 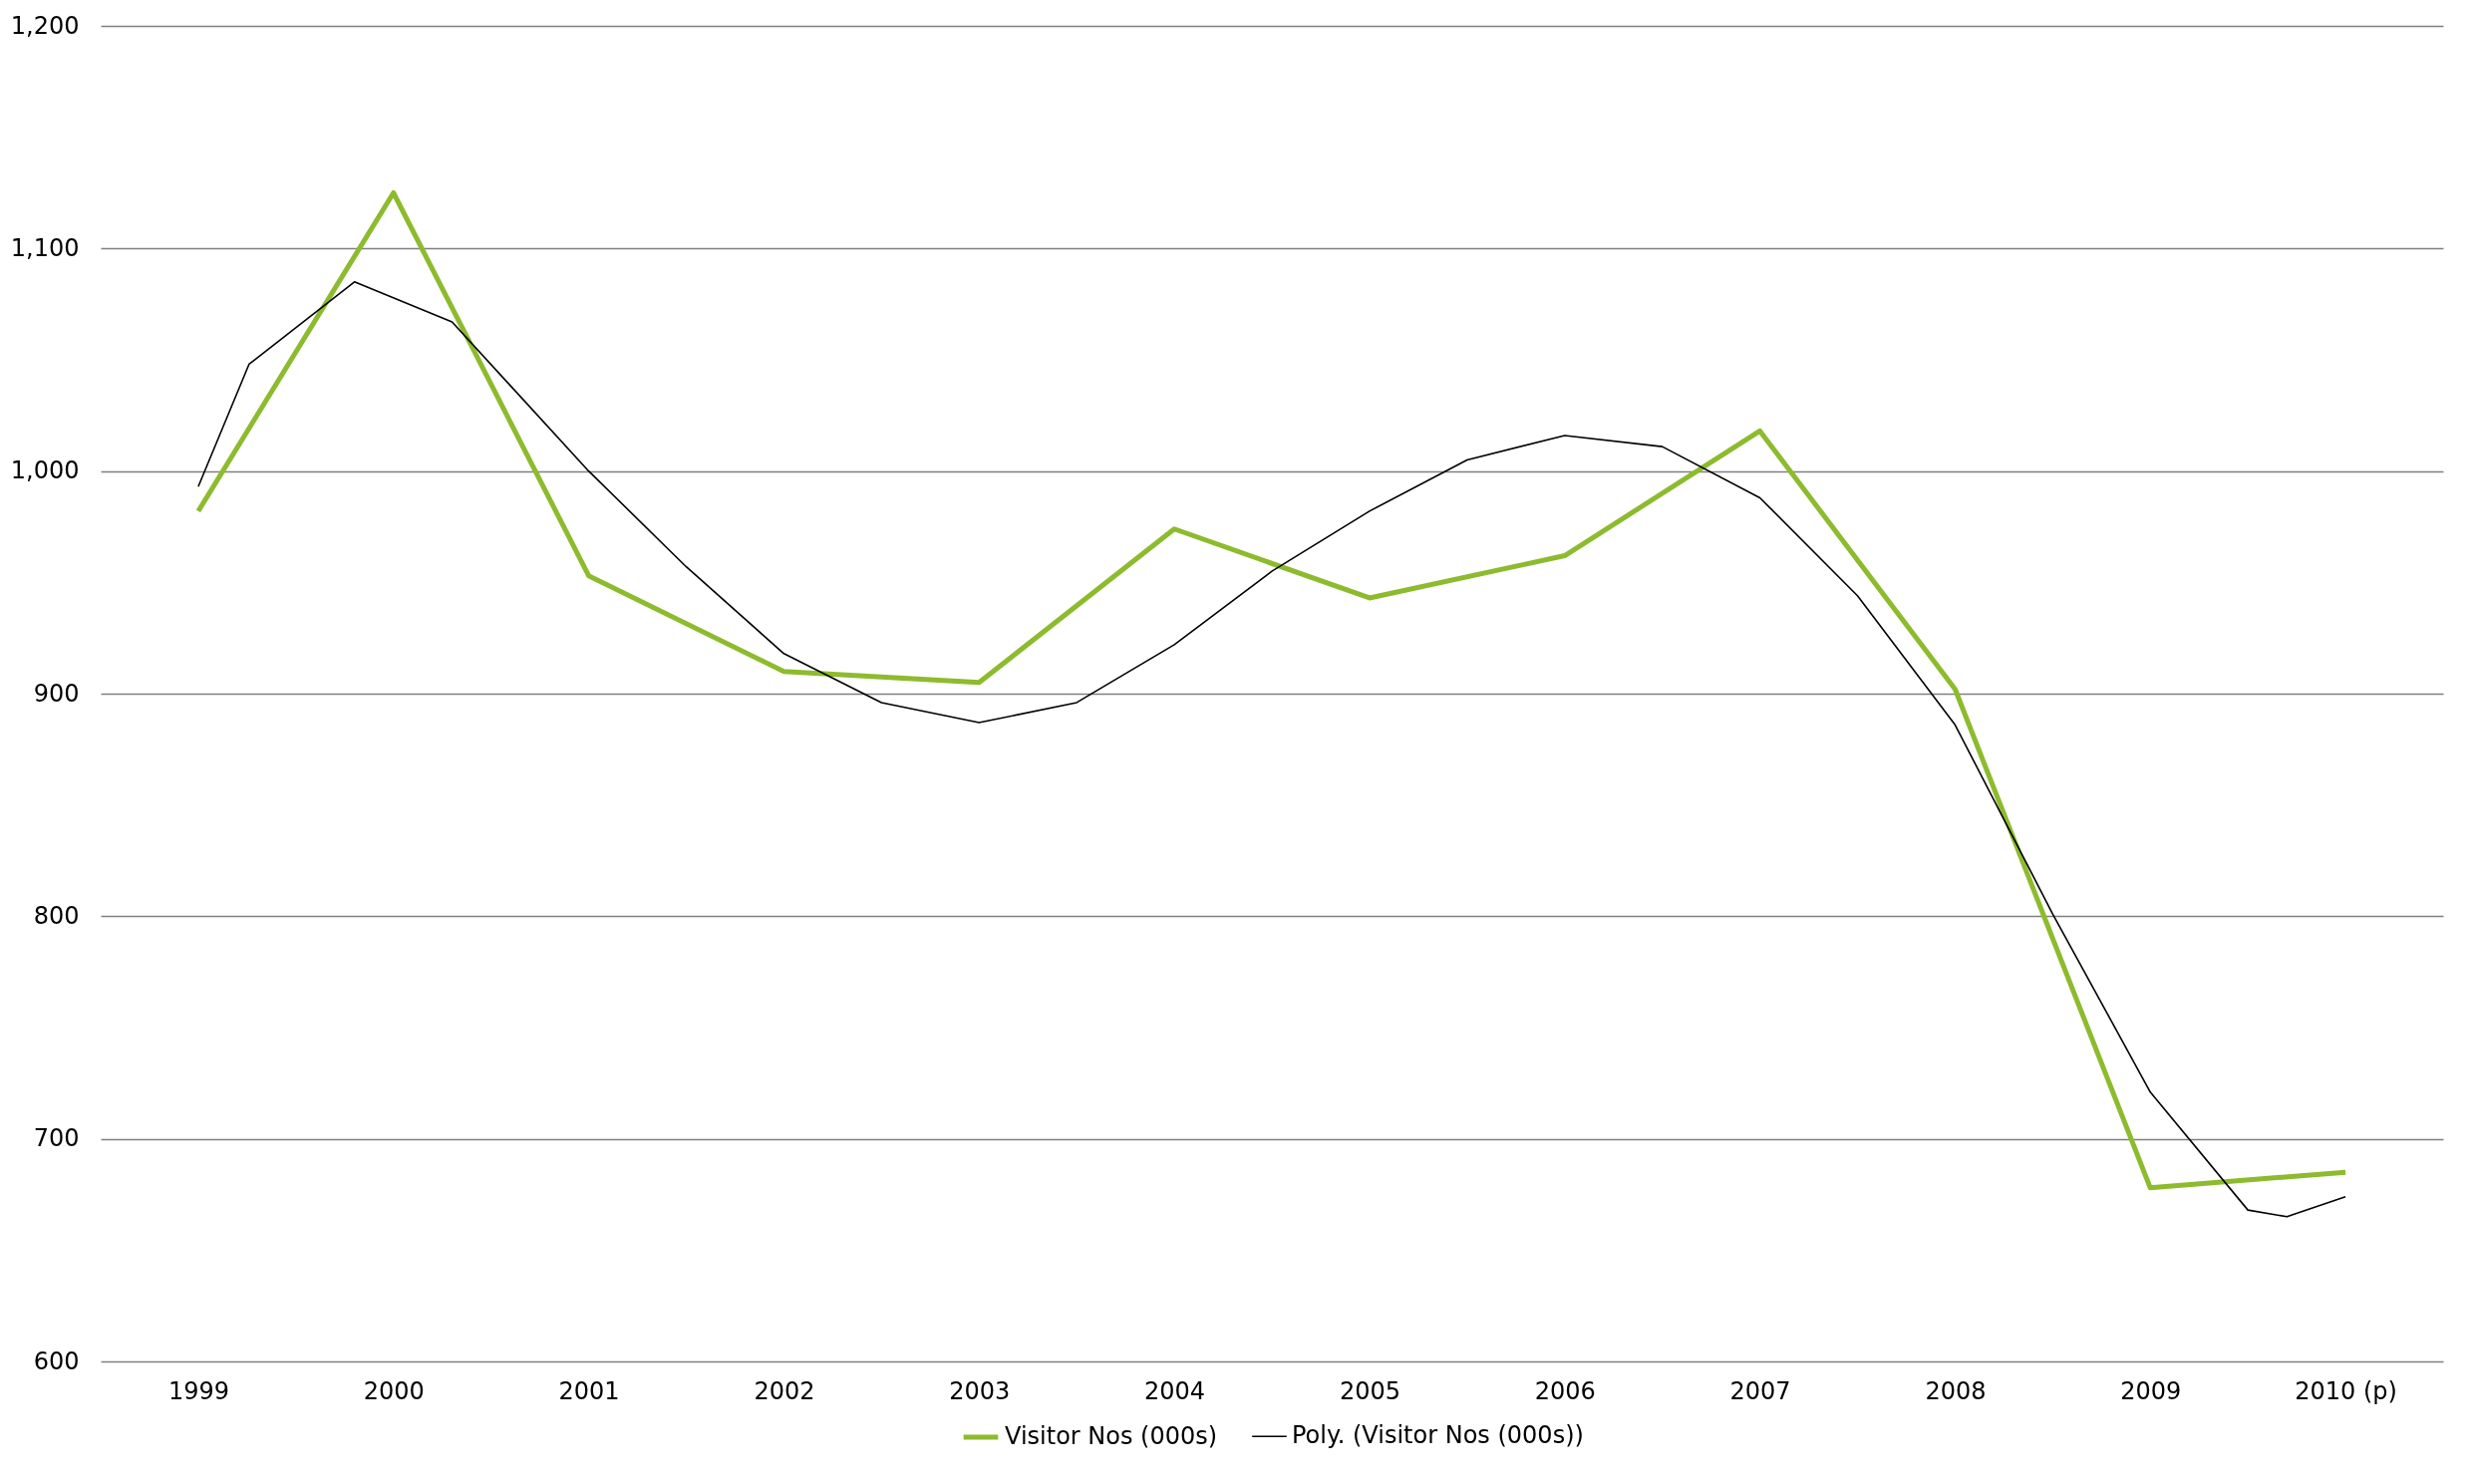 I want to click on y-tick-label: 800, so click(x=56, y=915).